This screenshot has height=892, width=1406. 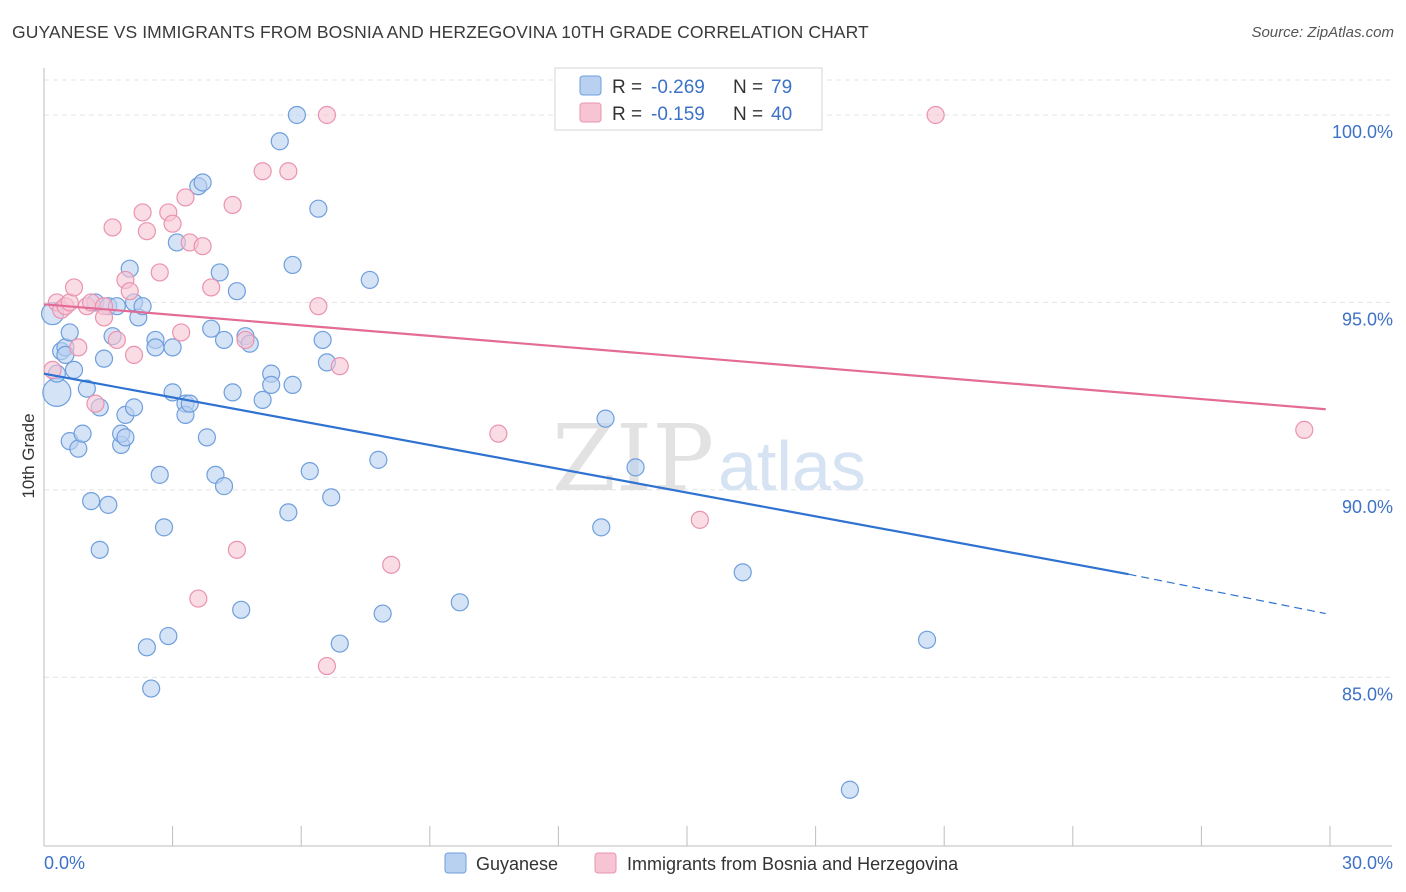 I want to click on chart-source: Source: ZipAtlas.com, so click(x=1322, y=32).